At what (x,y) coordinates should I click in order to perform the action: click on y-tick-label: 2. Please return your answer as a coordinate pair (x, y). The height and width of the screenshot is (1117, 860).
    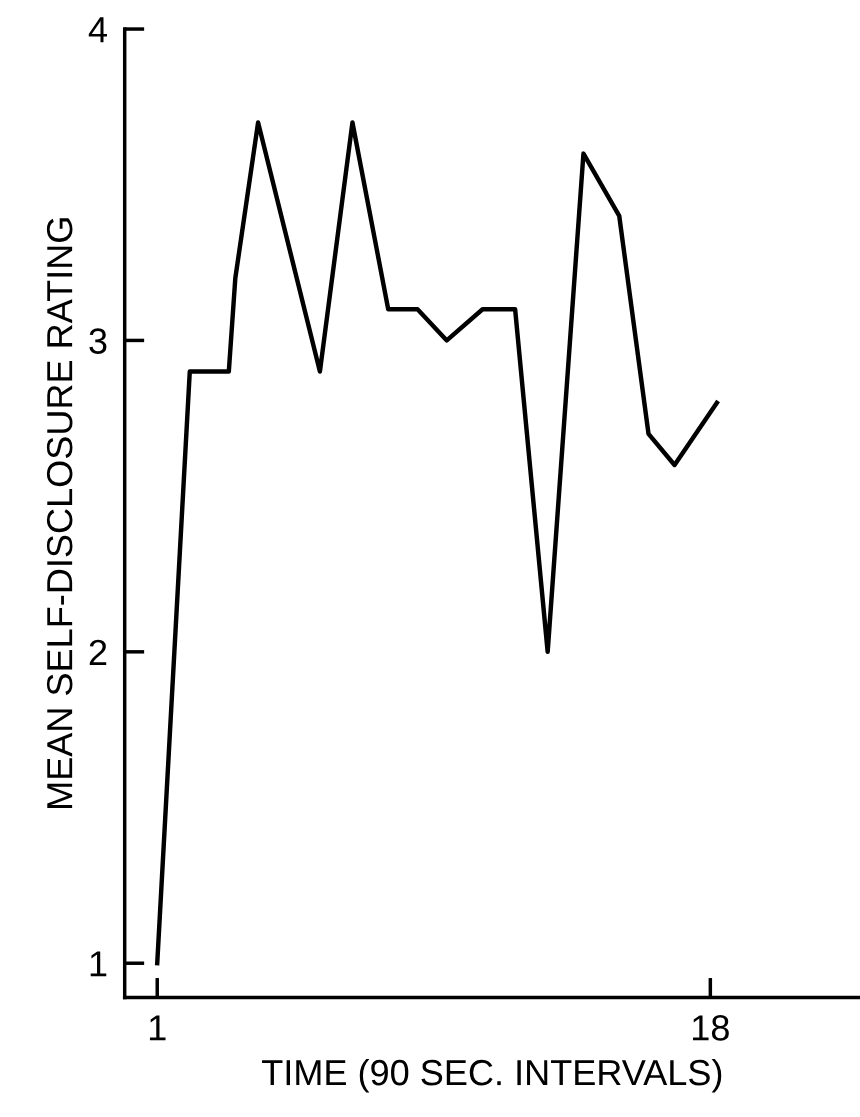
    Looking at the image, I should click on (98, 652).